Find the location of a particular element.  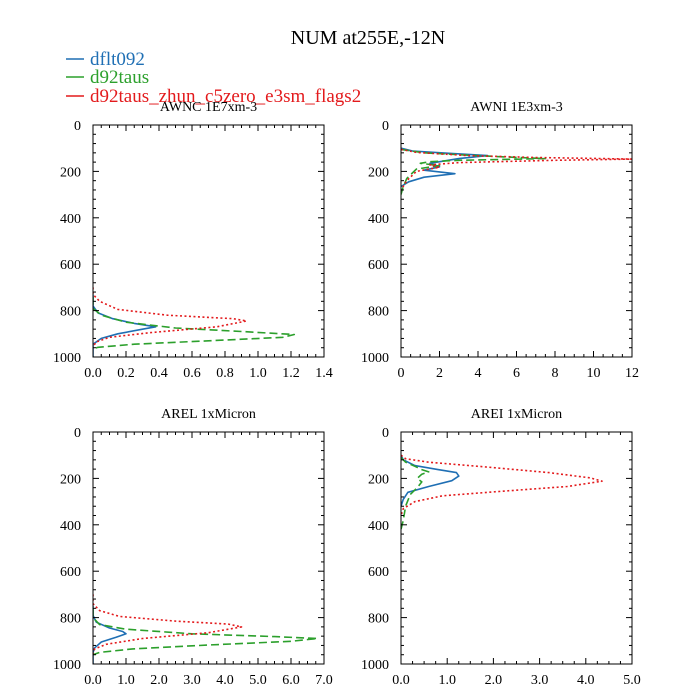

x-tick-label: 8 is located at coordinates (555, 373).